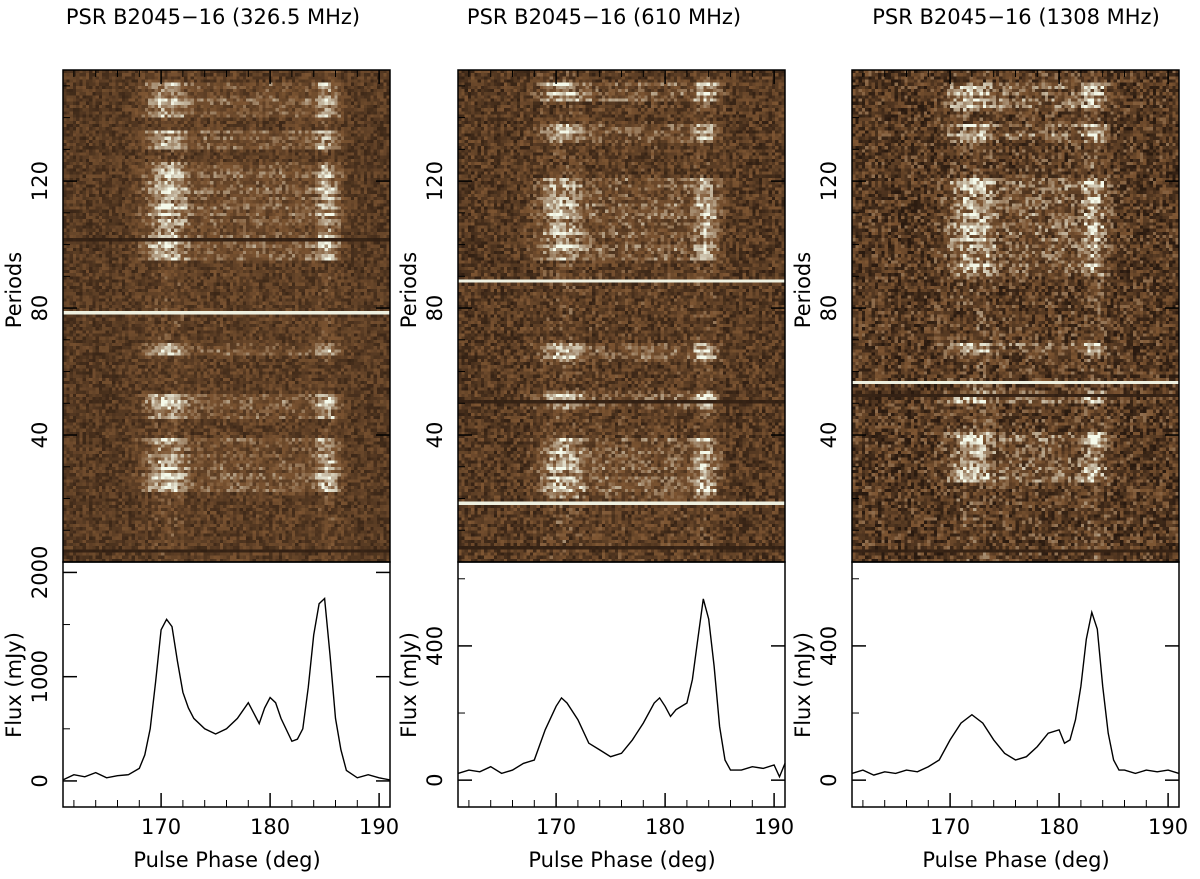 The width and height of the screenshot is (1200, 879). I want to click on panel-title: PSR B2045−16 (610 MHz), so click(604, 17).